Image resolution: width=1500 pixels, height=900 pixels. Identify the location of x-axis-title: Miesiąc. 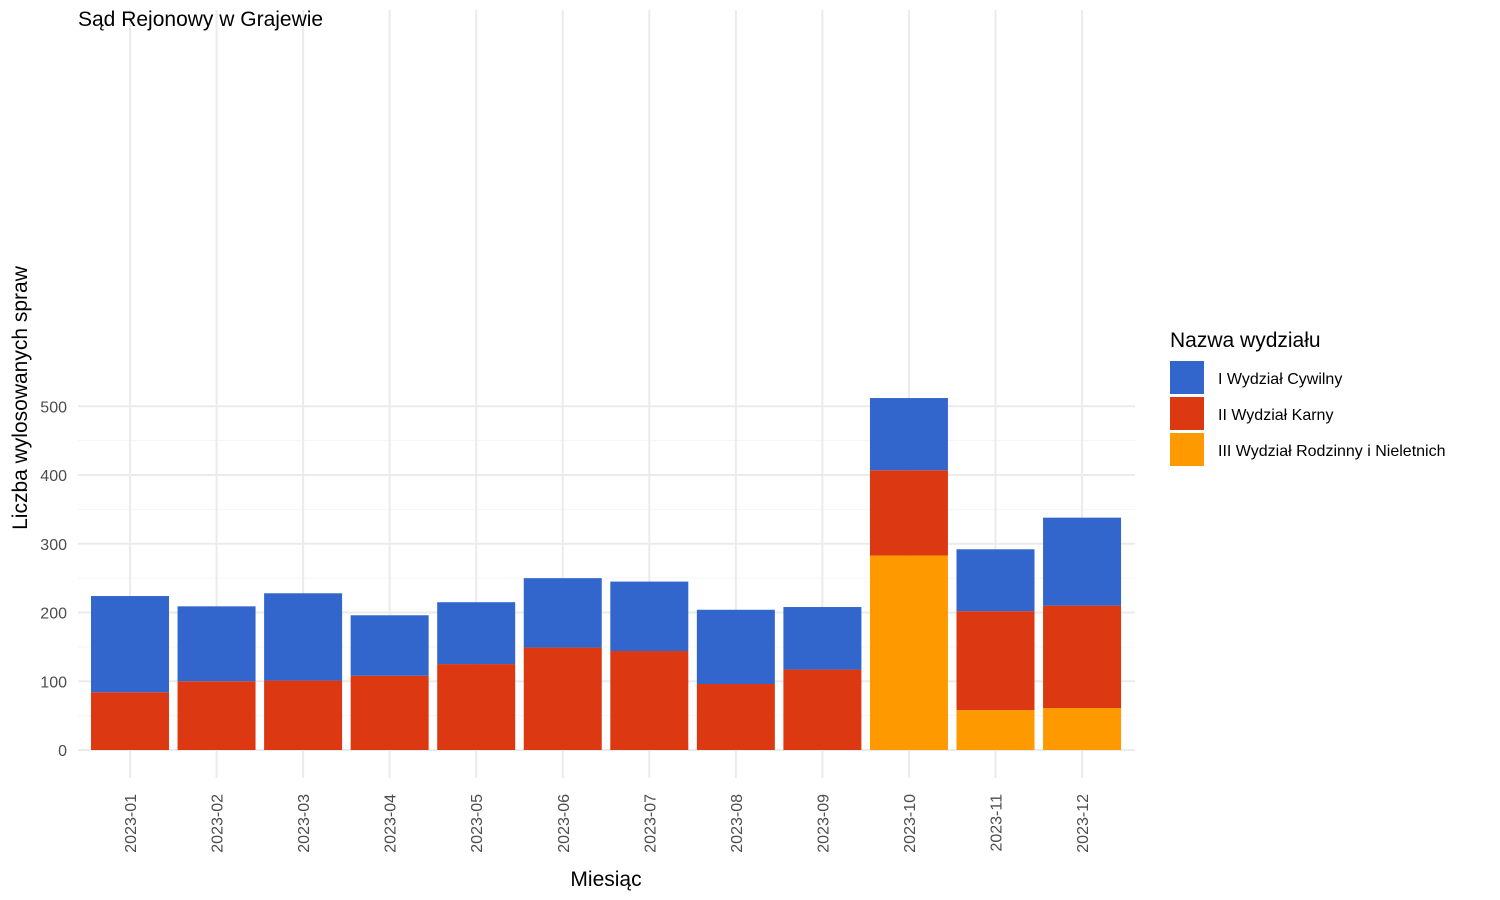
(605, 879).